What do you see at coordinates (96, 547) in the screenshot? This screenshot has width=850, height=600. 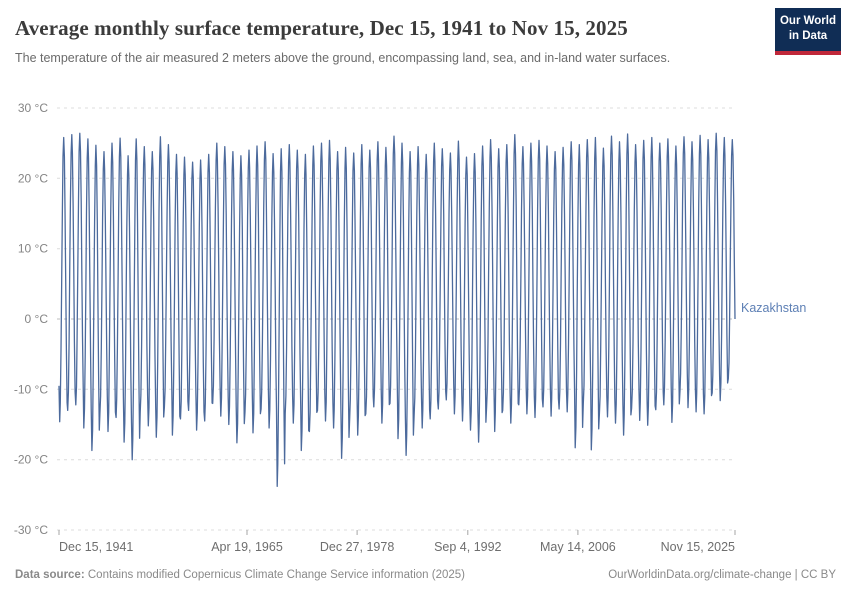 I see `x-tick-label: Dec 15, 1941` at bounding box center [96, 547].